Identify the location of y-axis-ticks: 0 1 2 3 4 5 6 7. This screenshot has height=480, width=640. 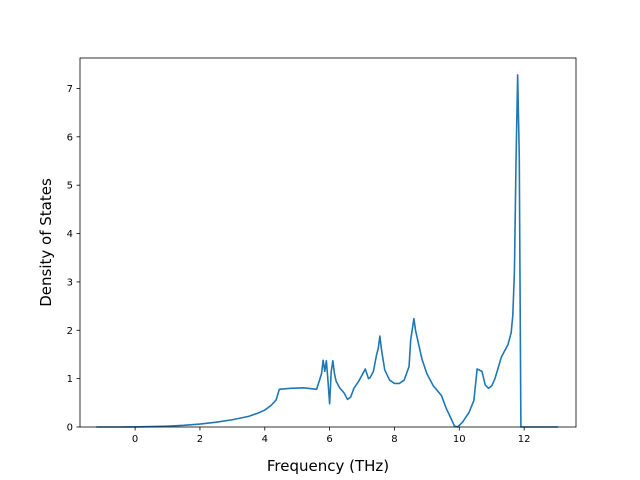
(73, 259).